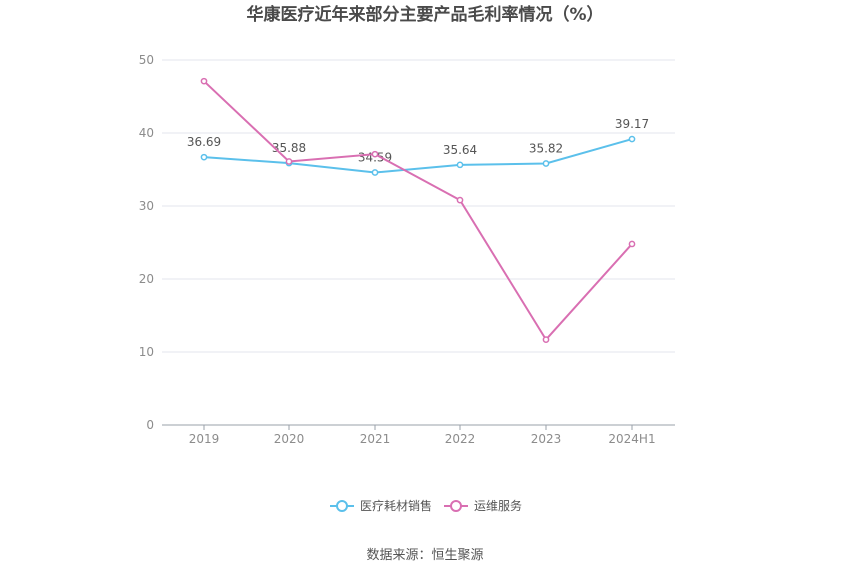 This screenshot has width=850, height=575. What do you see at coordinates (375, 439) in the screenshot?
I see `x-tick-label: 2021` at bounding box center [375, 439].